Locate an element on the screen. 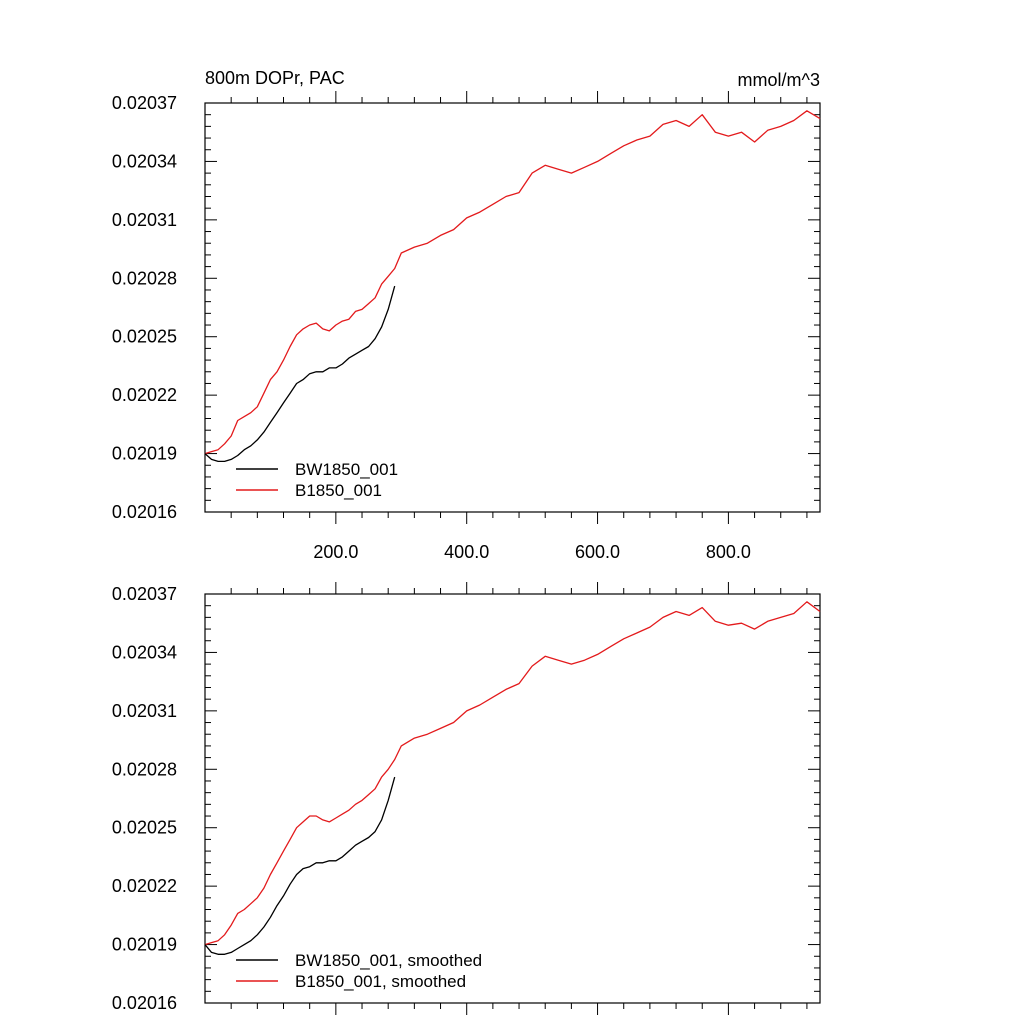 This screenshot has width=1024, height=1024. legend-label: B1850_001 is located at coordinates (338, 490).